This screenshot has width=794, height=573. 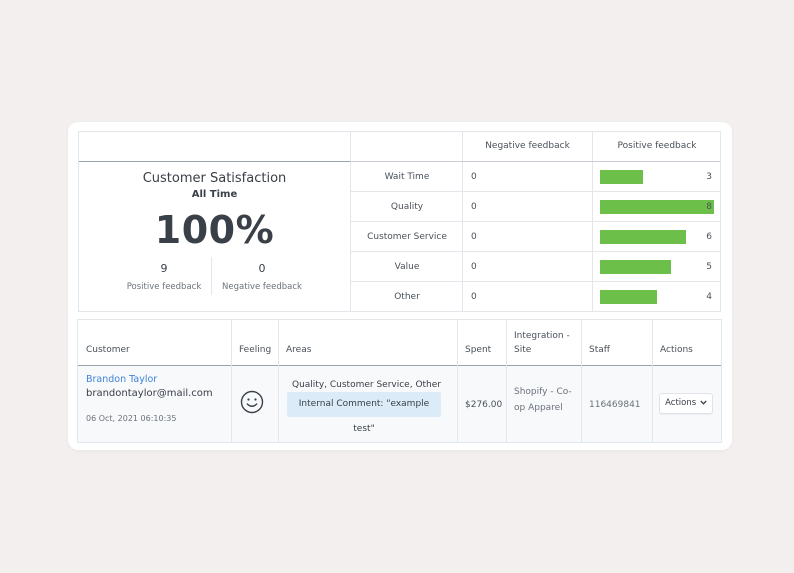 I want to click on area-label-other: Other, so click(x=407, y=297).